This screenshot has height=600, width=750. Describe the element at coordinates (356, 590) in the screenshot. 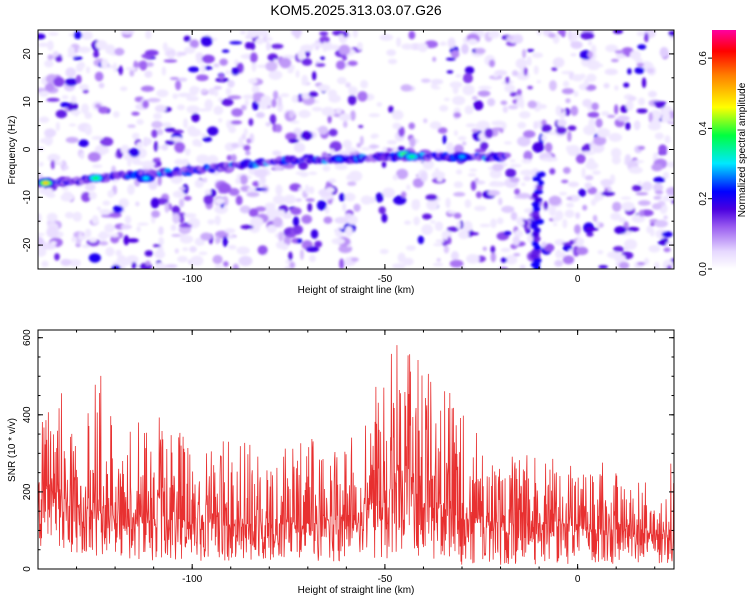

I see `snr-x-axis-label: Height of straight line (km)` at that location.